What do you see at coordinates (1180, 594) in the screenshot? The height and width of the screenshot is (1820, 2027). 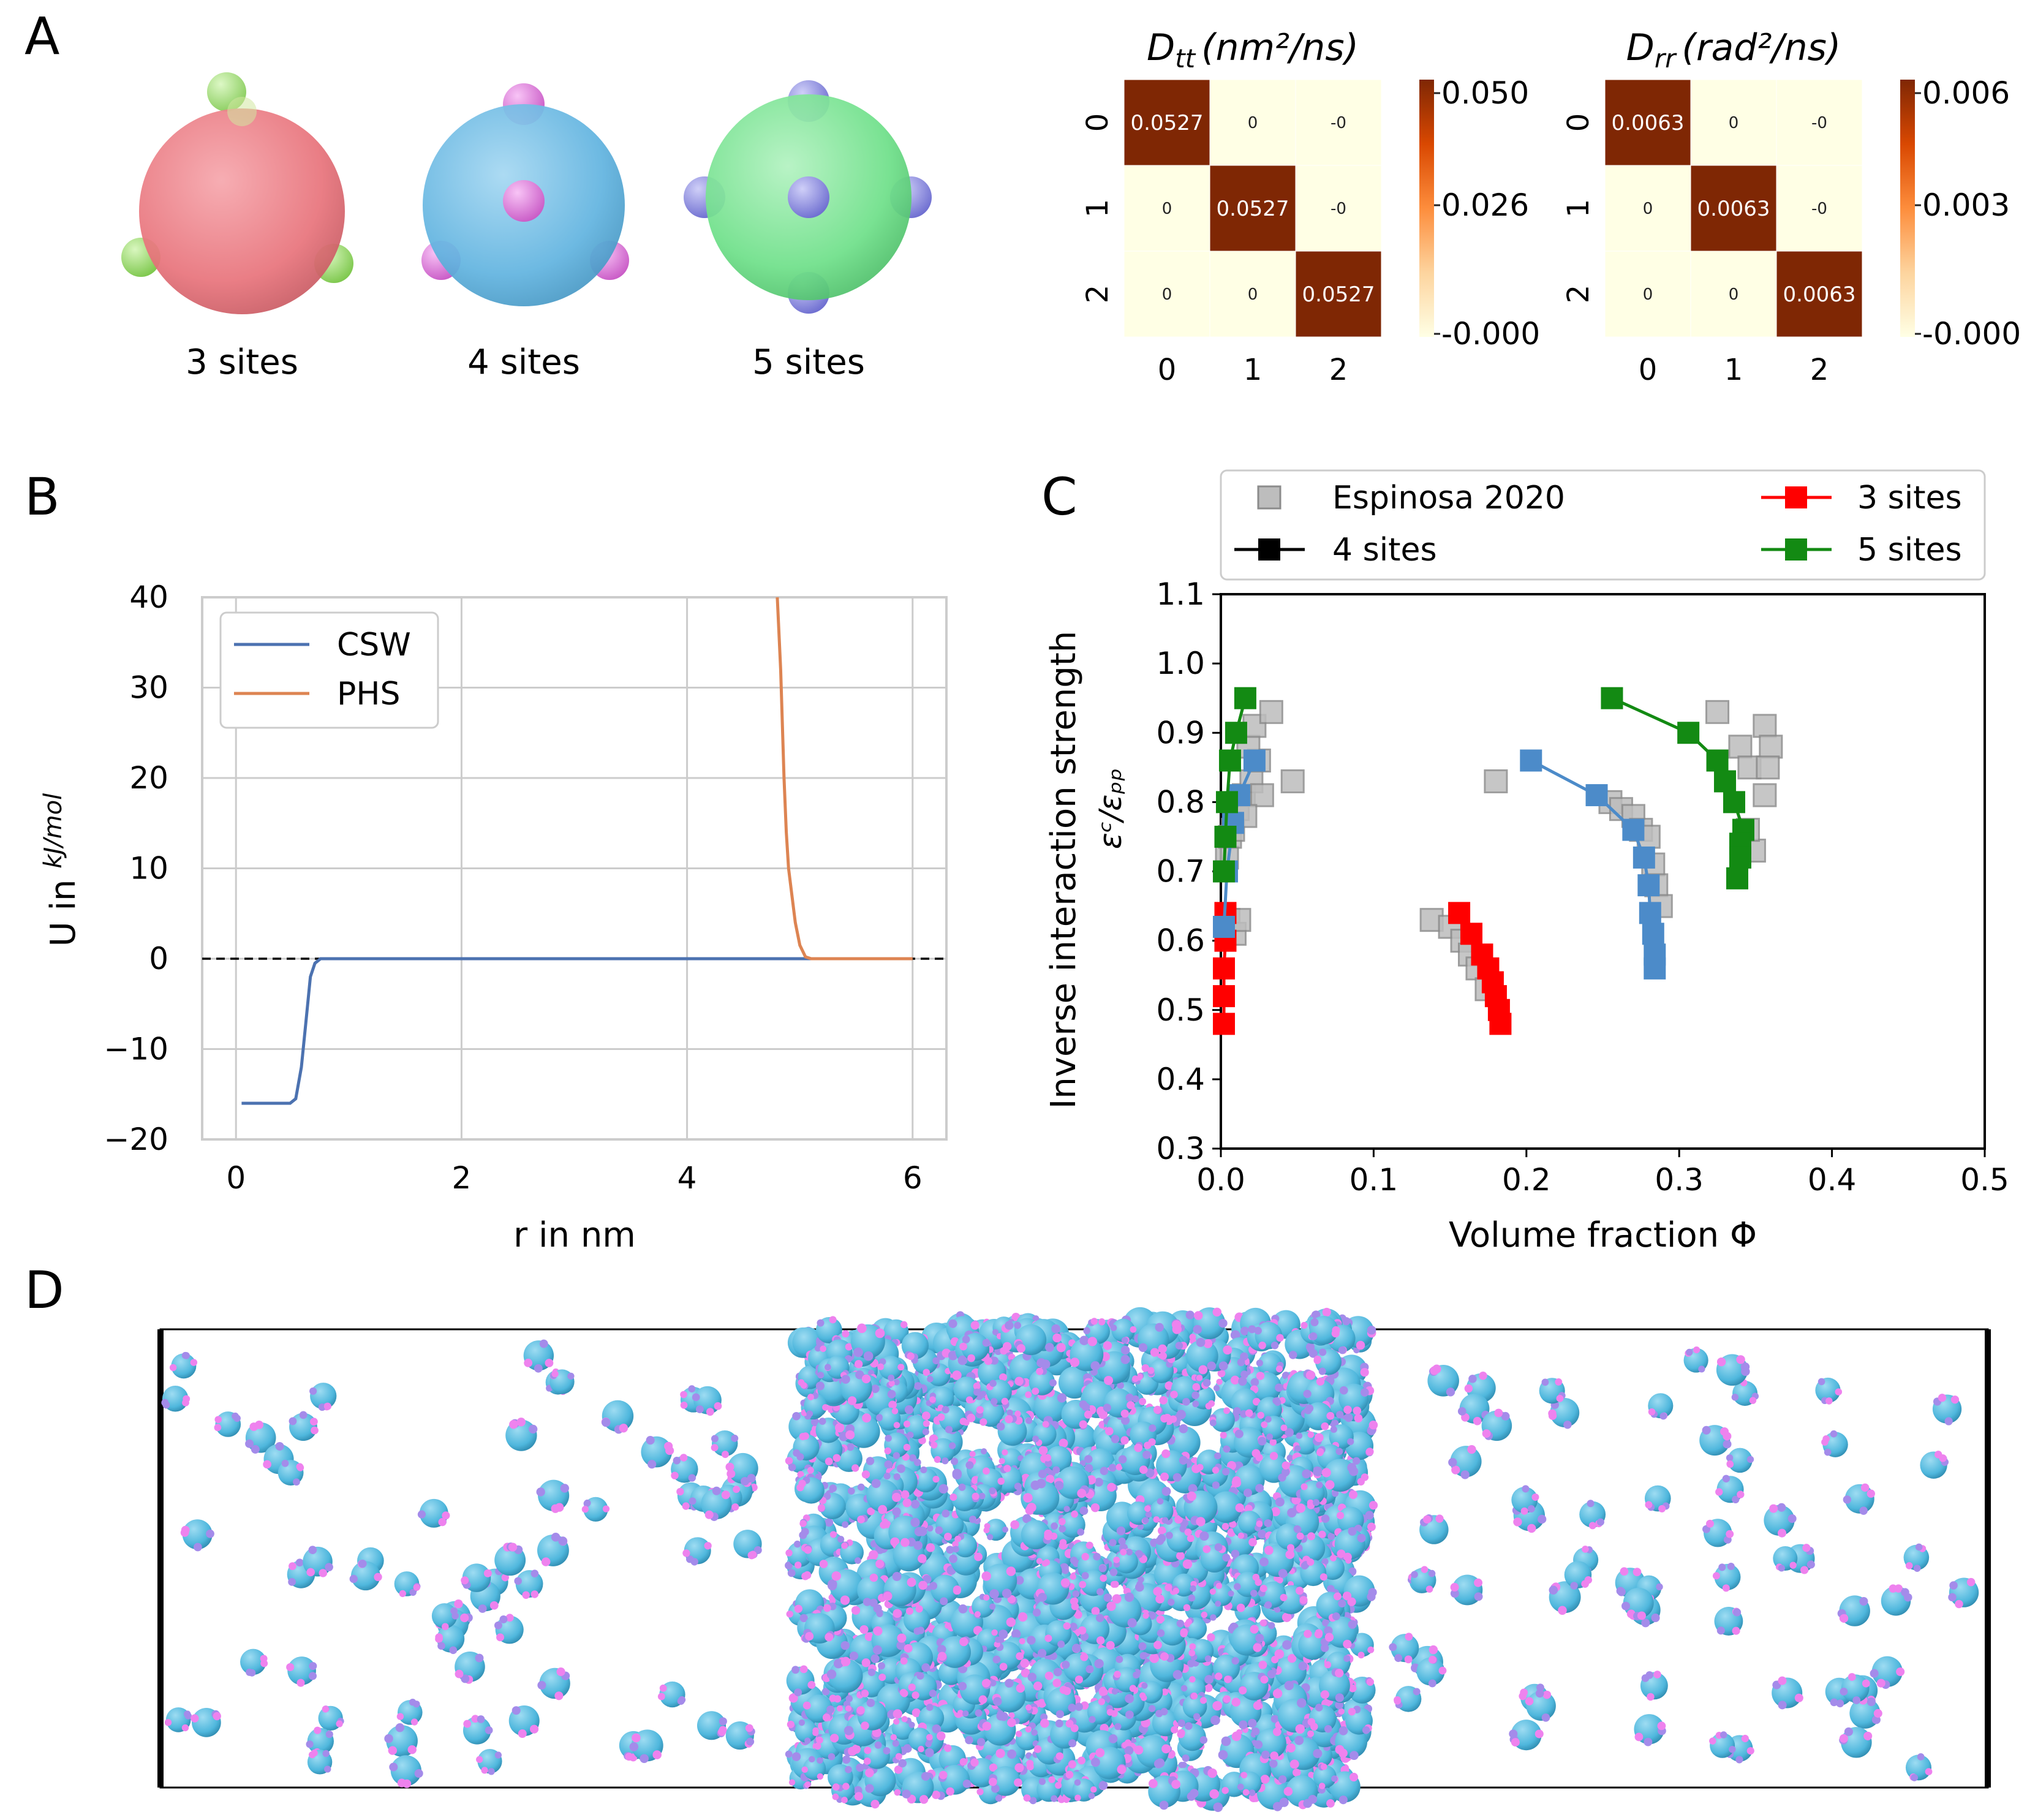 I see `y-tick-label: 1.1` at bounding box center [1180, 594].